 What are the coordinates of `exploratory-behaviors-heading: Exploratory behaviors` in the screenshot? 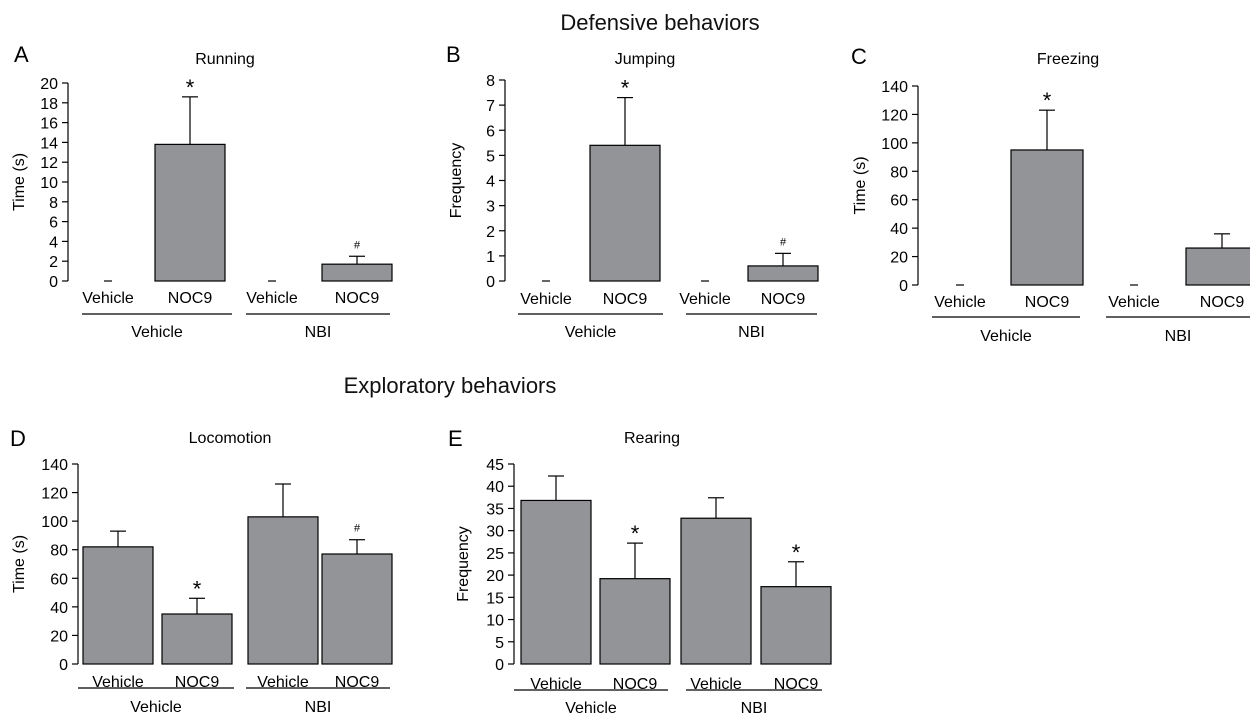 It's located at (450, 385).